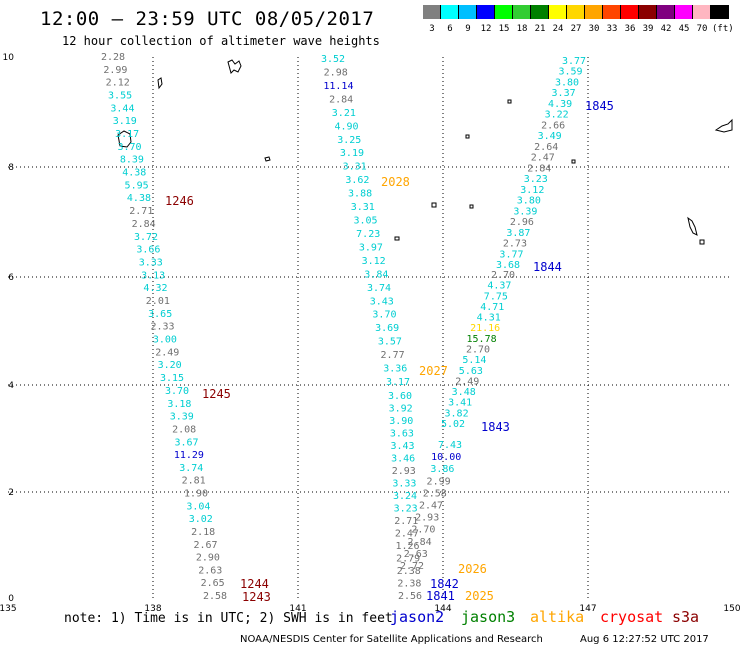  Describe the element at coordinates (203, 532) in the screenshot. I see `wave-height-value: 2.18` at that location.